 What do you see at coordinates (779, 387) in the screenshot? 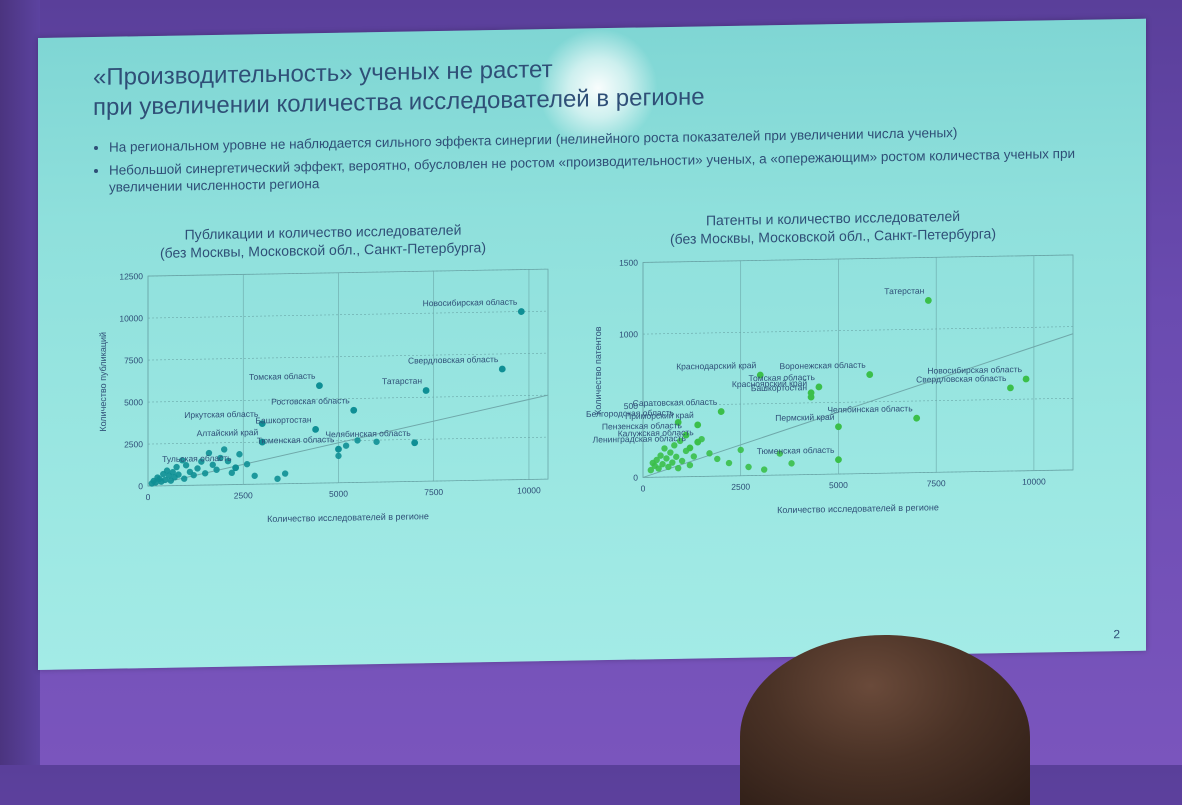
I see `point-annotation: Башкортостан` at bounding box center [779, 387].